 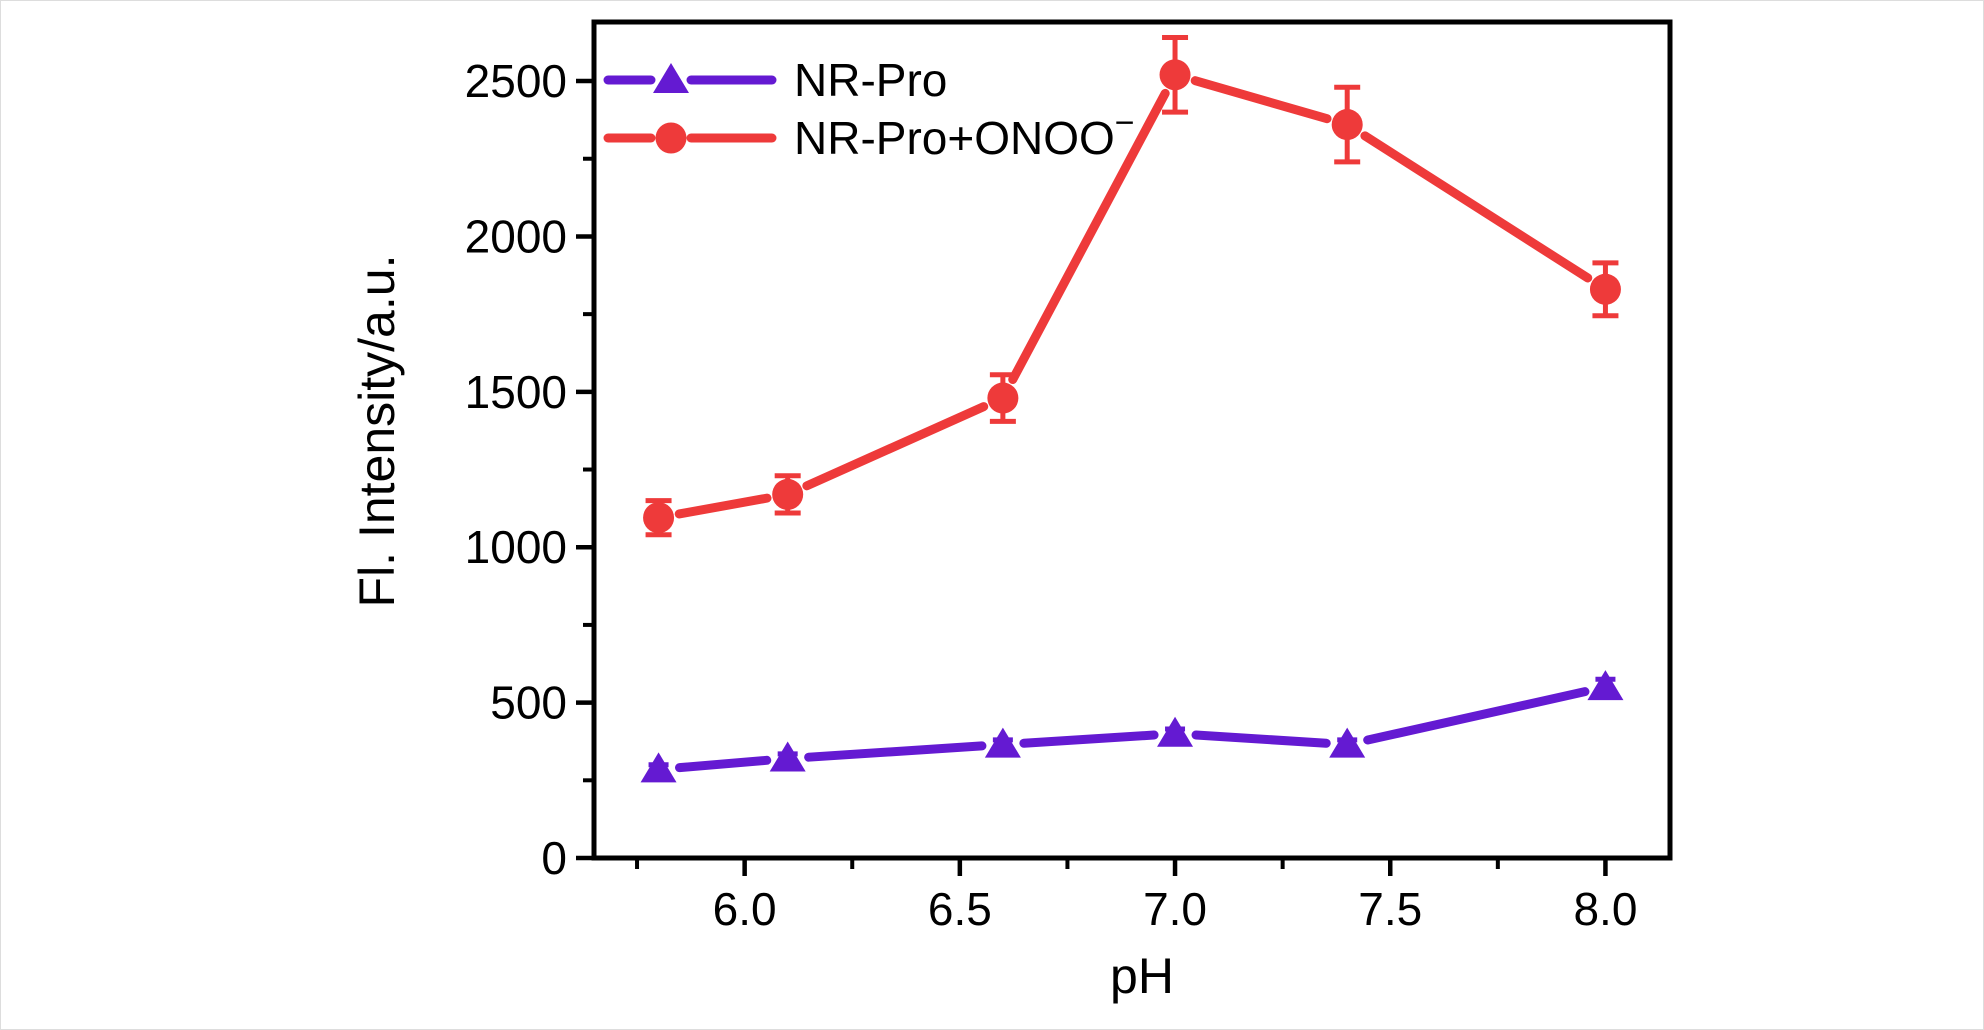 I want to click on legend-item-nr-pro: NR-Pro, so click(x=775, y=80).